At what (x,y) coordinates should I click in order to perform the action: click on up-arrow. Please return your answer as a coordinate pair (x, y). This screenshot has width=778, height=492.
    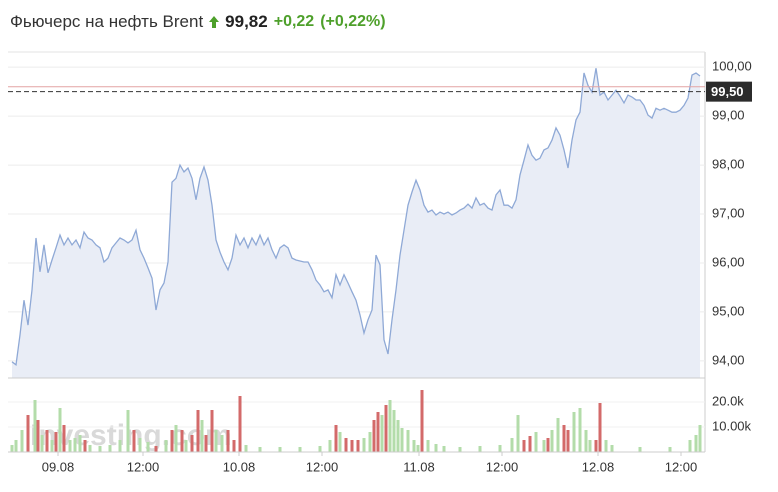
    Looking at the image, I should click on (214, 22).